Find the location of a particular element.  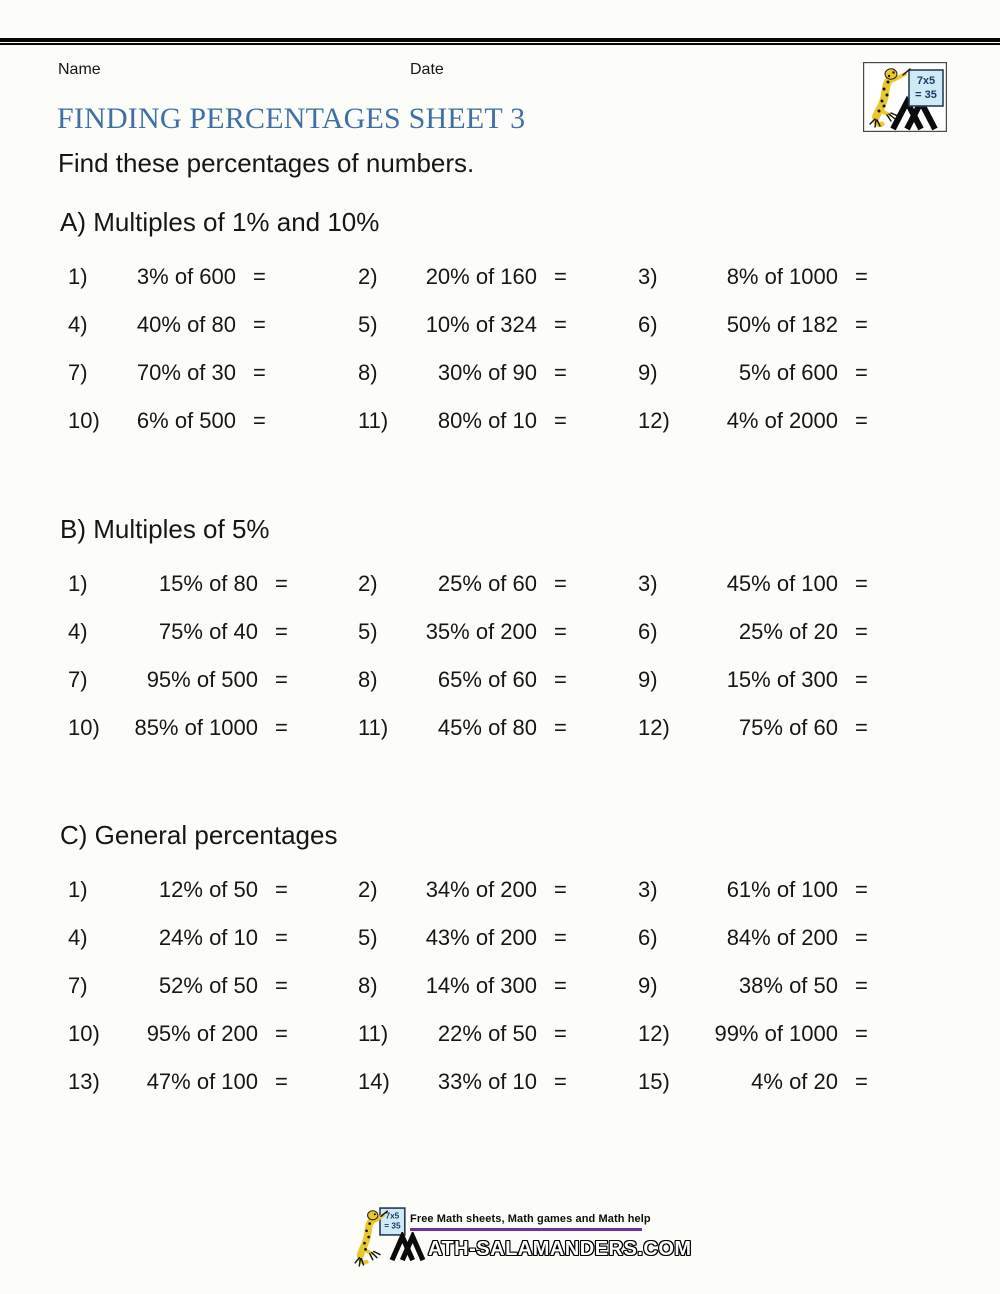

top-border-thick is located at coordinates (500, 40).